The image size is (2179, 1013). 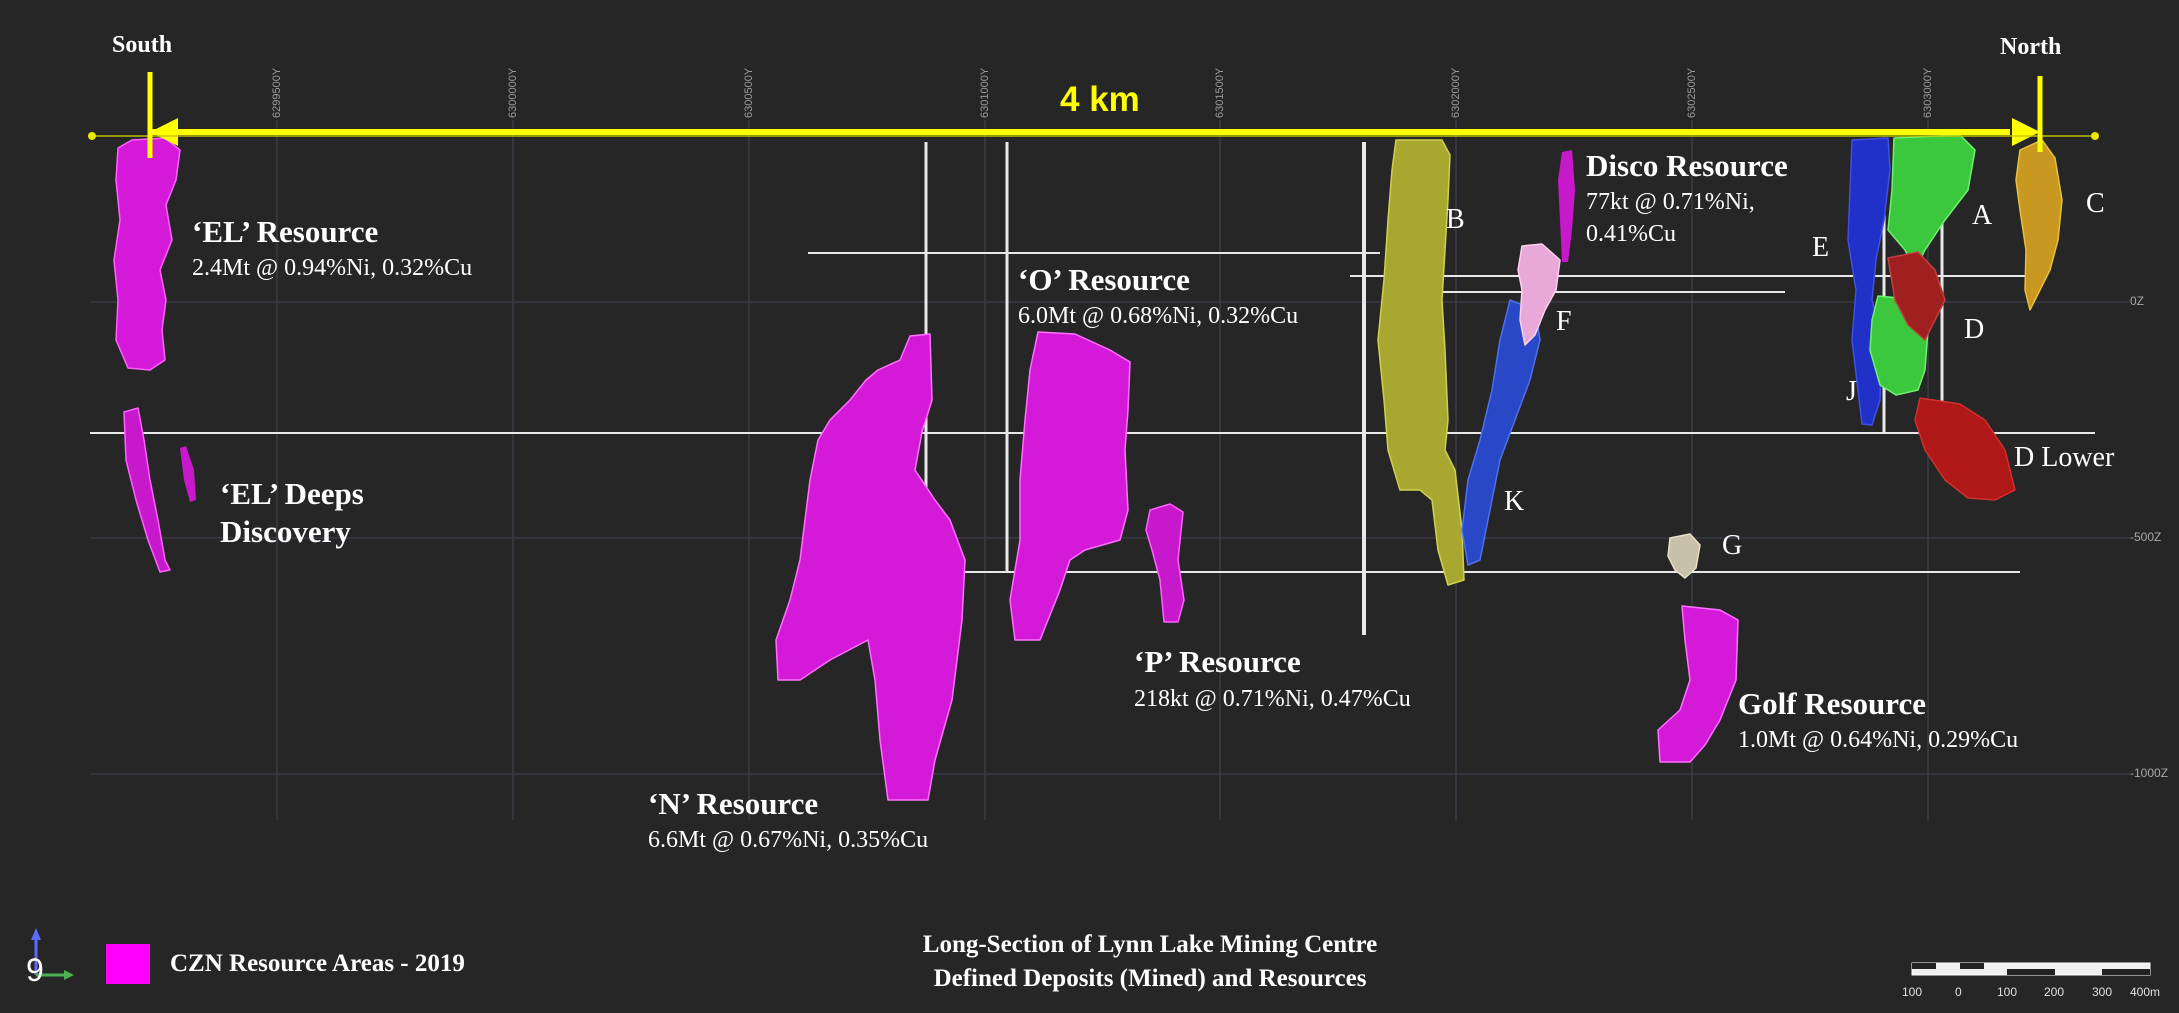 What do you see at coordinates (1217, 661) in the screenshot?
I see `p-resource-title: ‘P’ Resource` at bounding box center [1217, 661].